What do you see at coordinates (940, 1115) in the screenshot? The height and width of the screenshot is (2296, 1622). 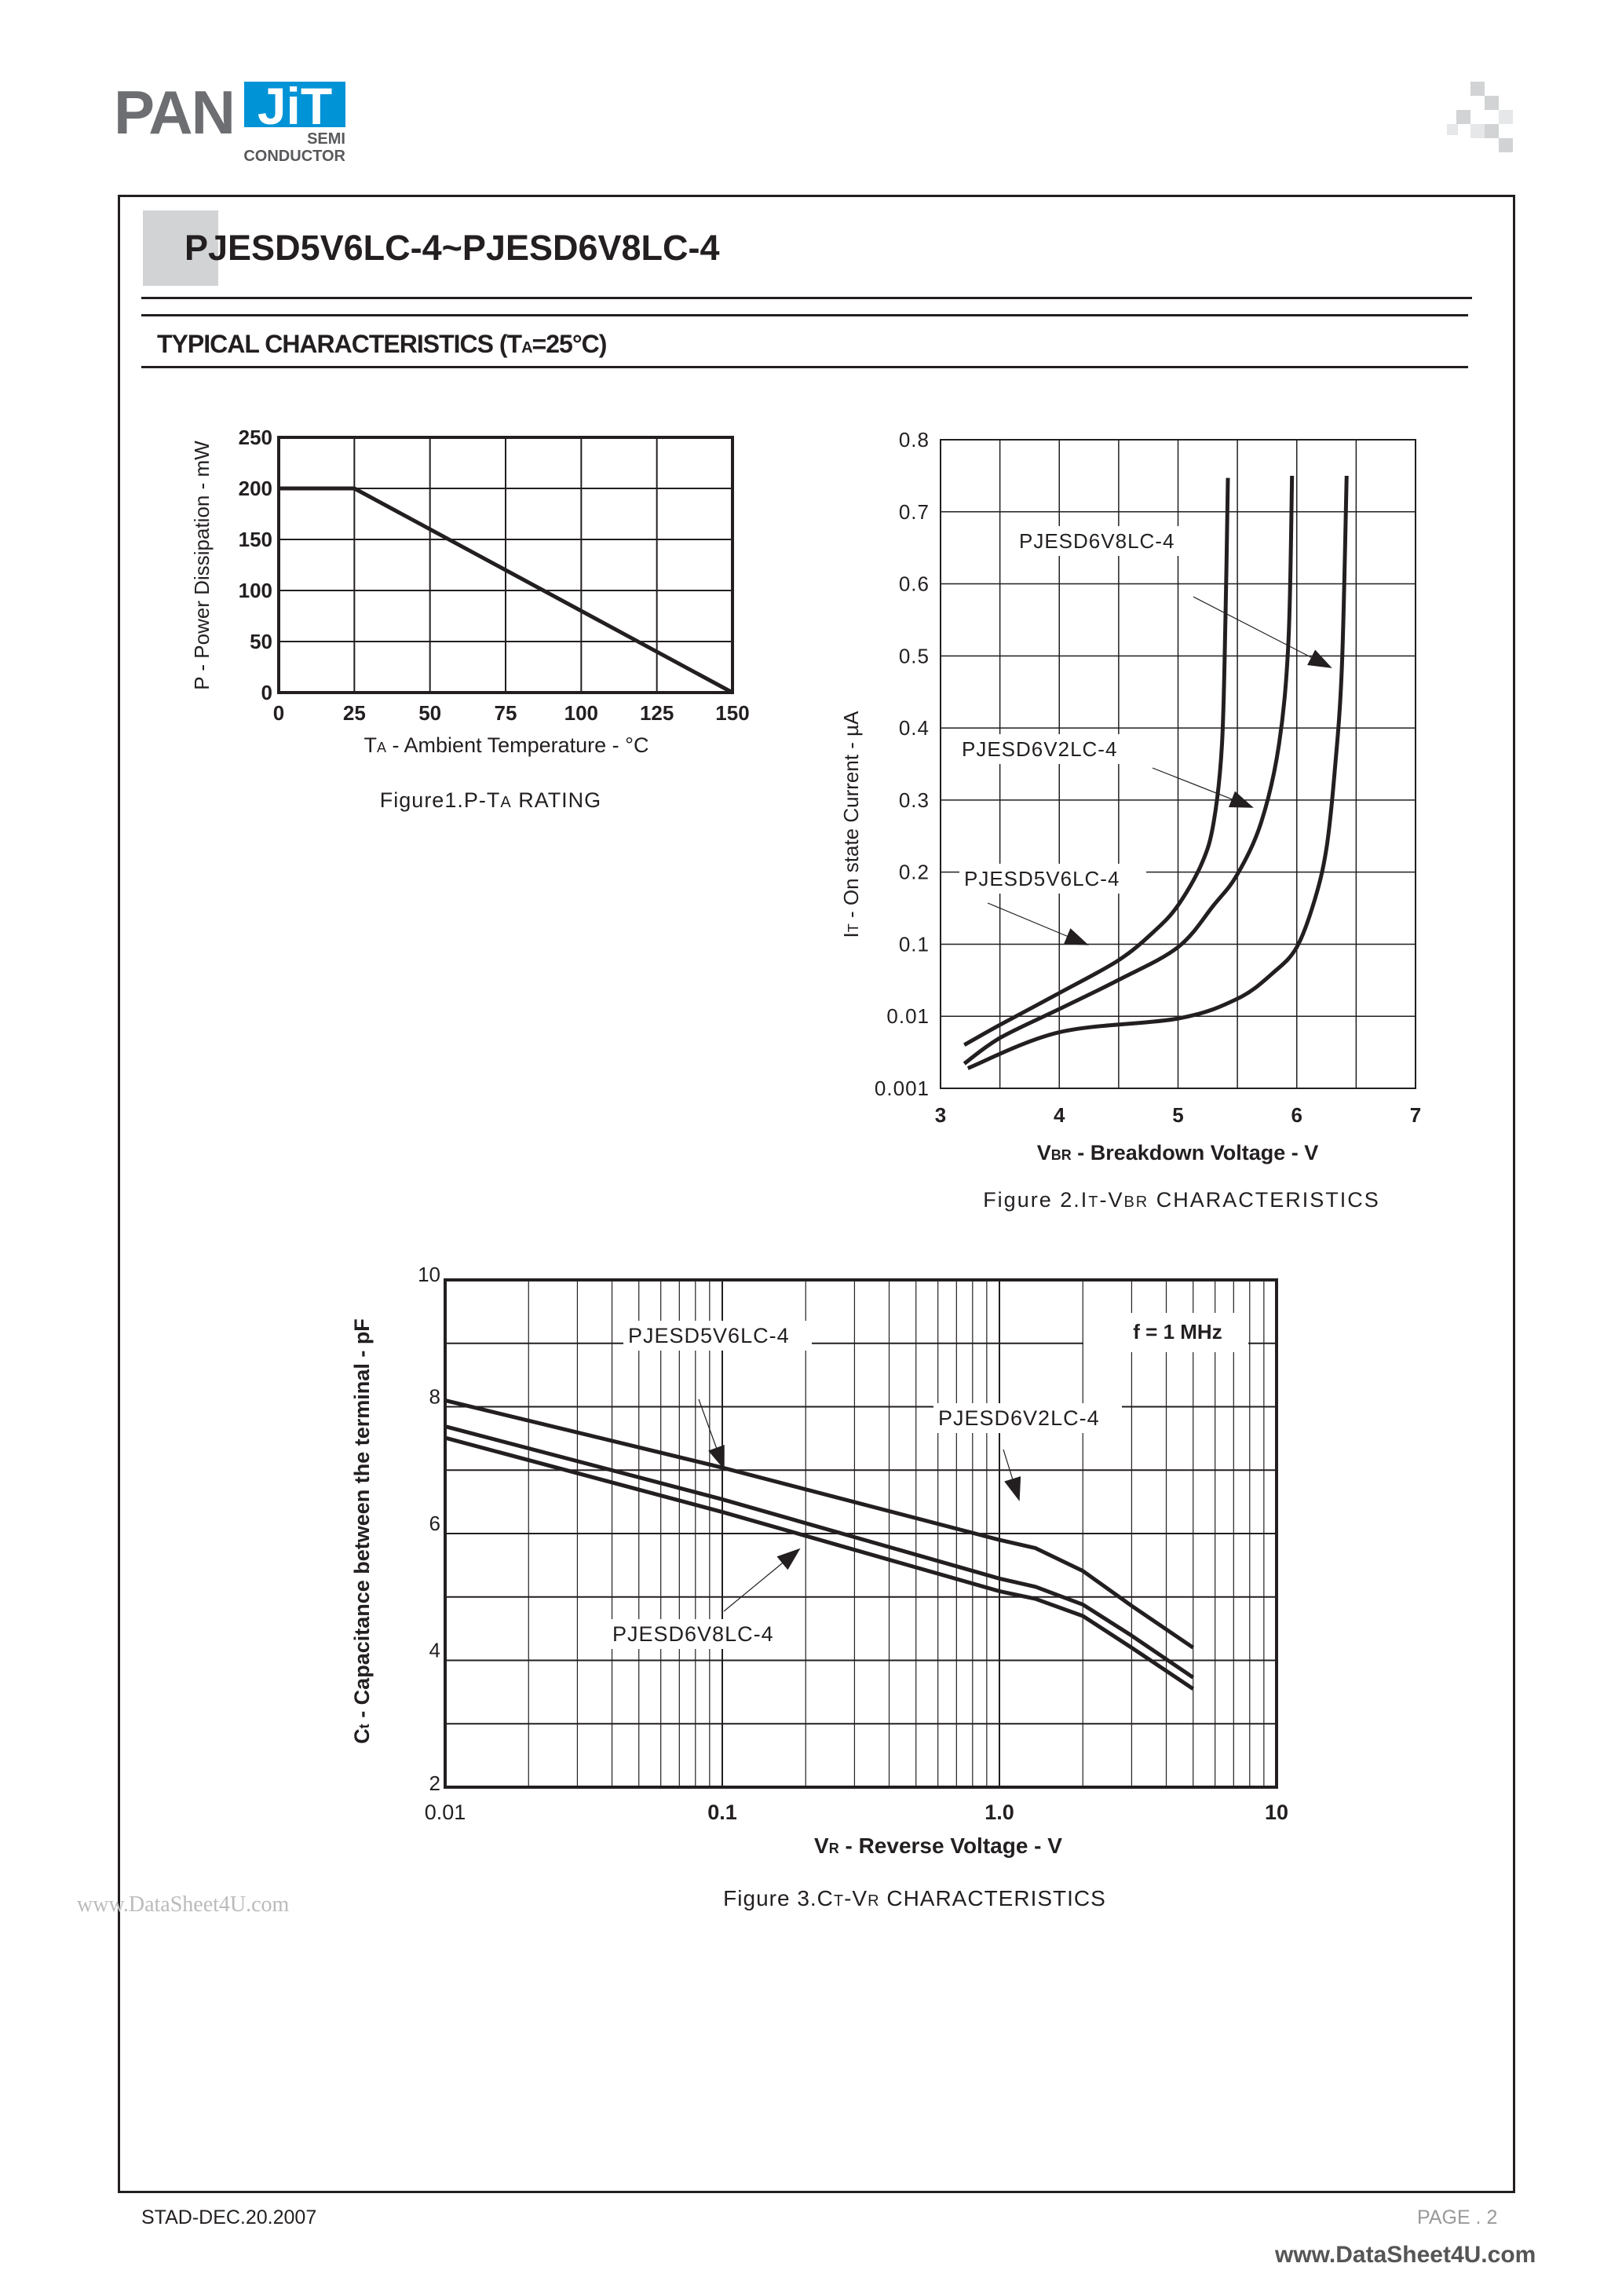 I see `fig2-x-tick-label: 3` at bounding box center [940, 1115].